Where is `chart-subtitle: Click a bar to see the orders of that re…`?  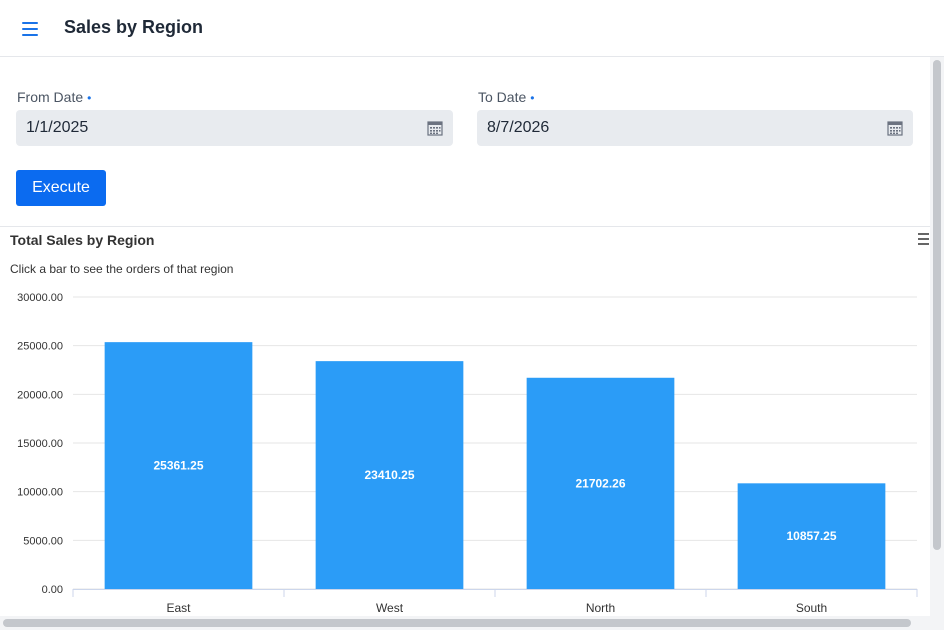 chart-subtitle: Click a bar to see the orders of that re… is located at coordinates (122, 269).